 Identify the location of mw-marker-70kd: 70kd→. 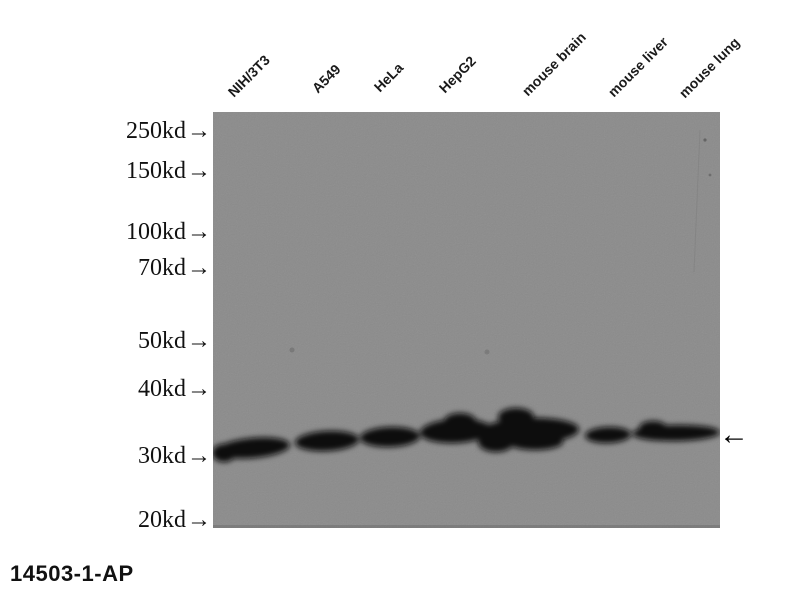
(174, 268).